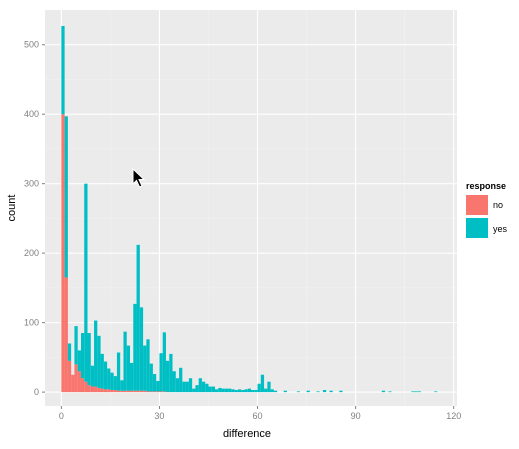  I want to click on y-tick-label: 100, so click(31, 323).